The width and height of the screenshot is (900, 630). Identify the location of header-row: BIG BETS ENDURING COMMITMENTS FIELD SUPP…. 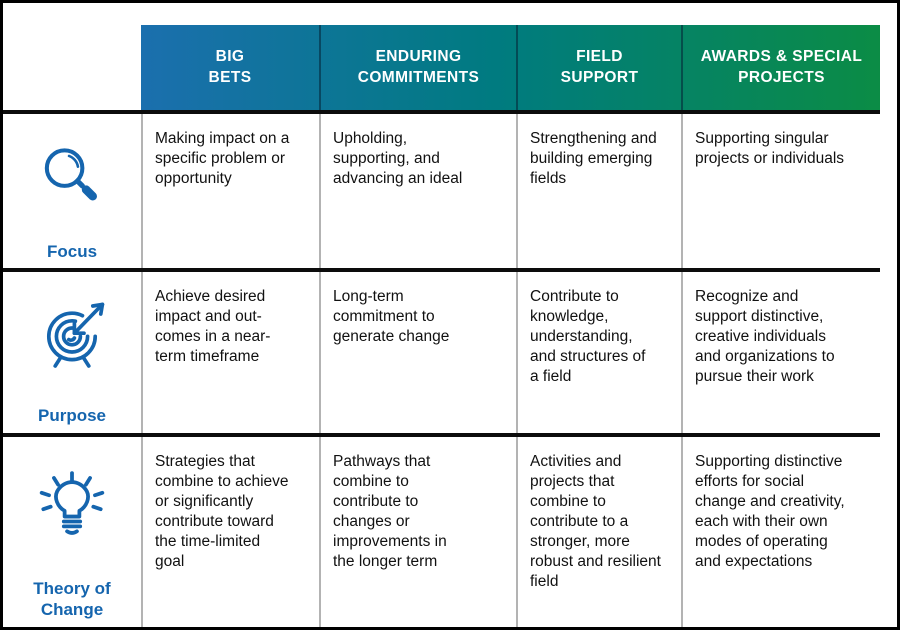
(450, 67).